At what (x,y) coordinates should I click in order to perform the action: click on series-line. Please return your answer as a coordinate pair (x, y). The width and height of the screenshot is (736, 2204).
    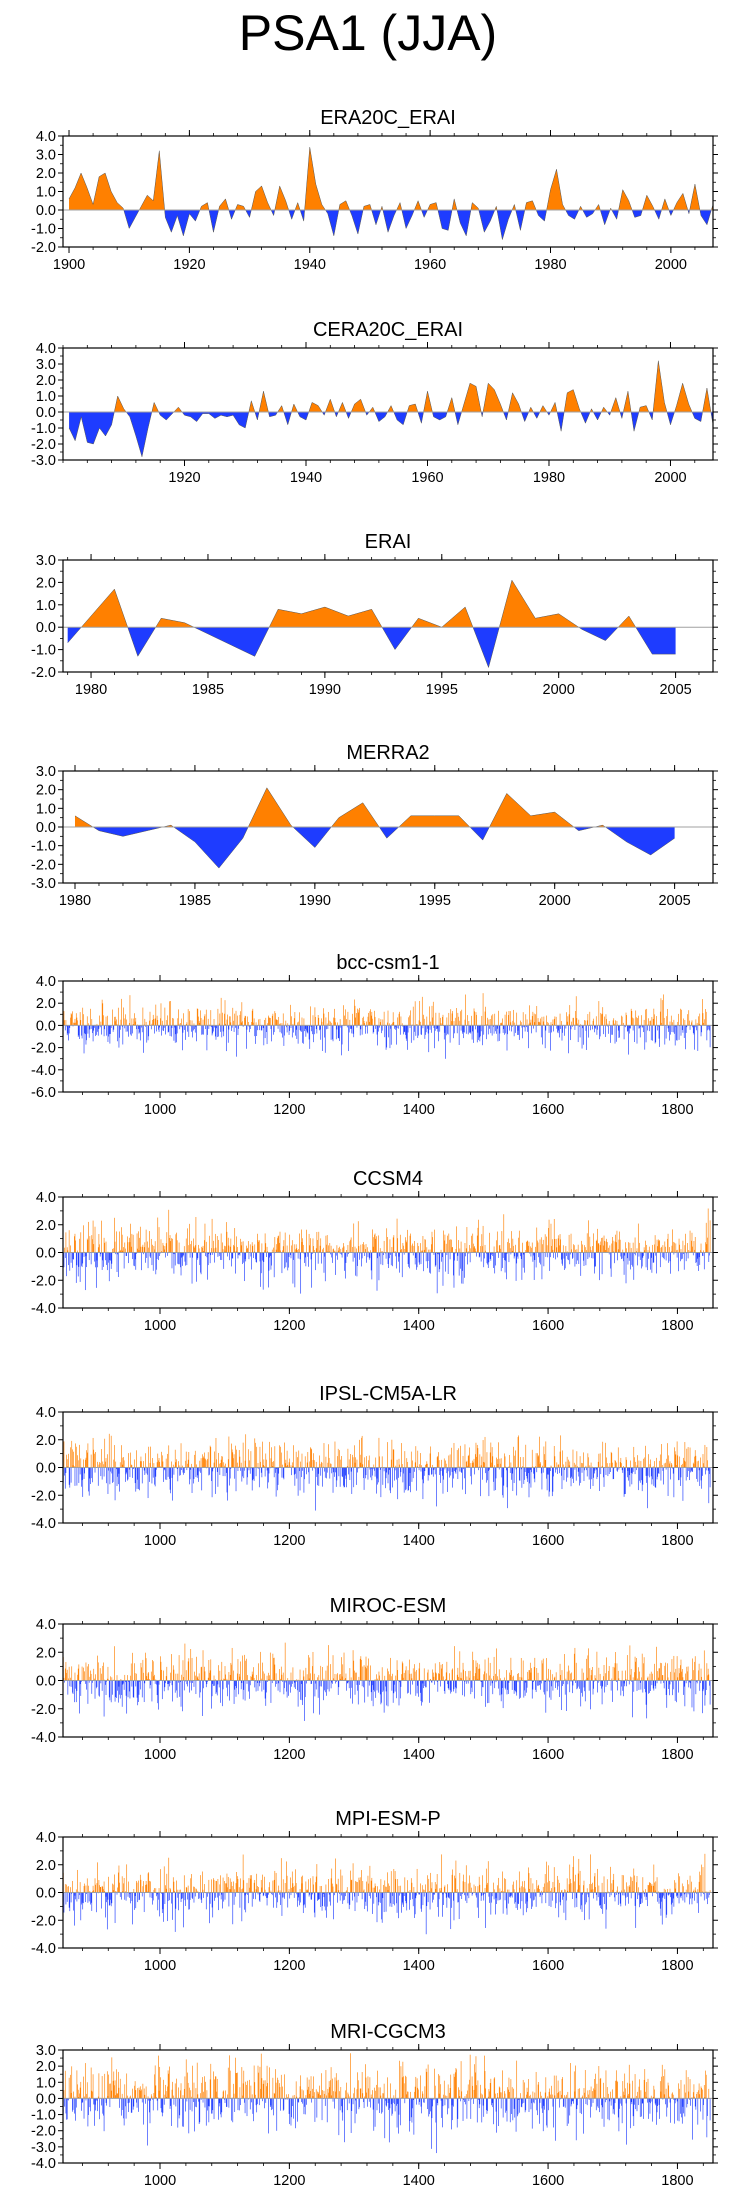
    Looking at the image, I should click on (390, 408).